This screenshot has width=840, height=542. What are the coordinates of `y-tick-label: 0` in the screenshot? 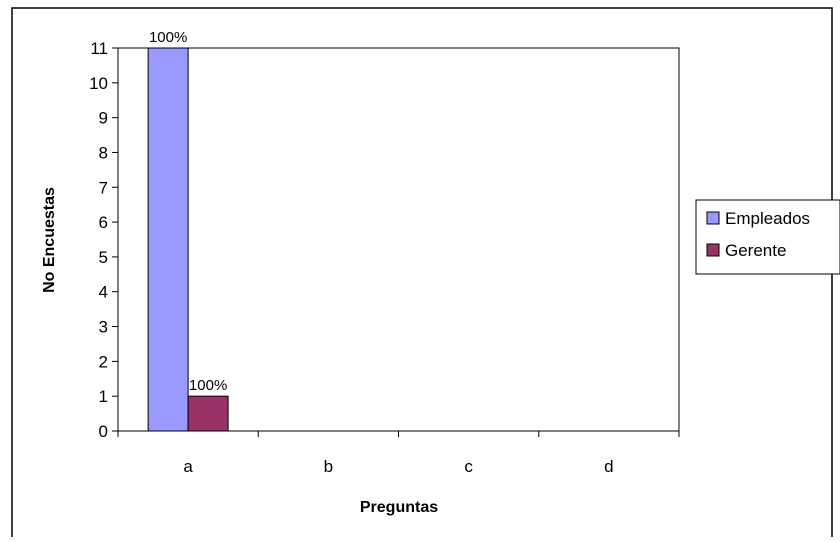 It's located at (103, 431).